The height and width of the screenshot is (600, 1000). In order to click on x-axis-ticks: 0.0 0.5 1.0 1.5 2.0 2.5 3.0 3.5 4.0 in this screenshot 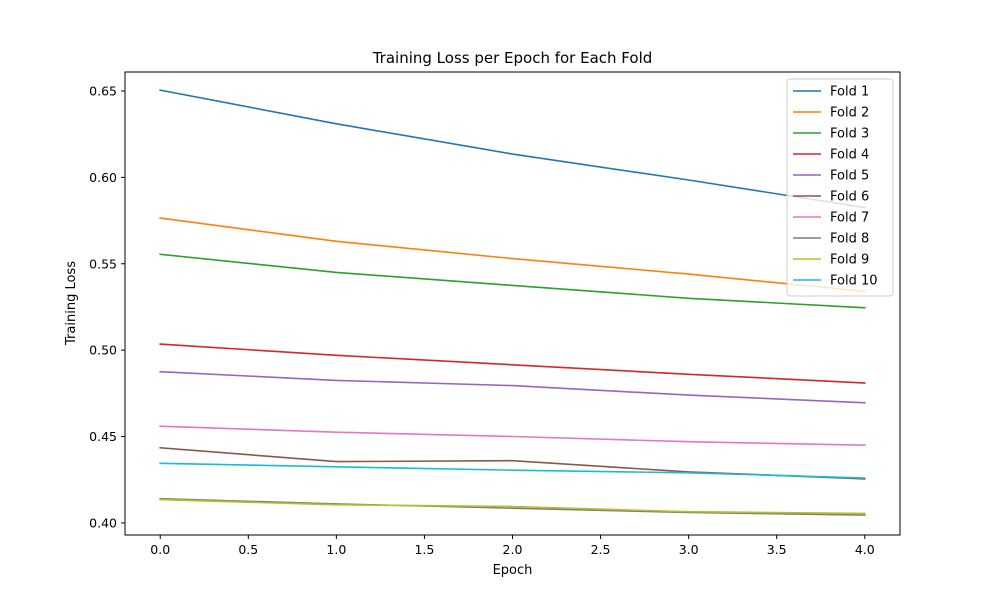, I will do `click(512, 546)`.